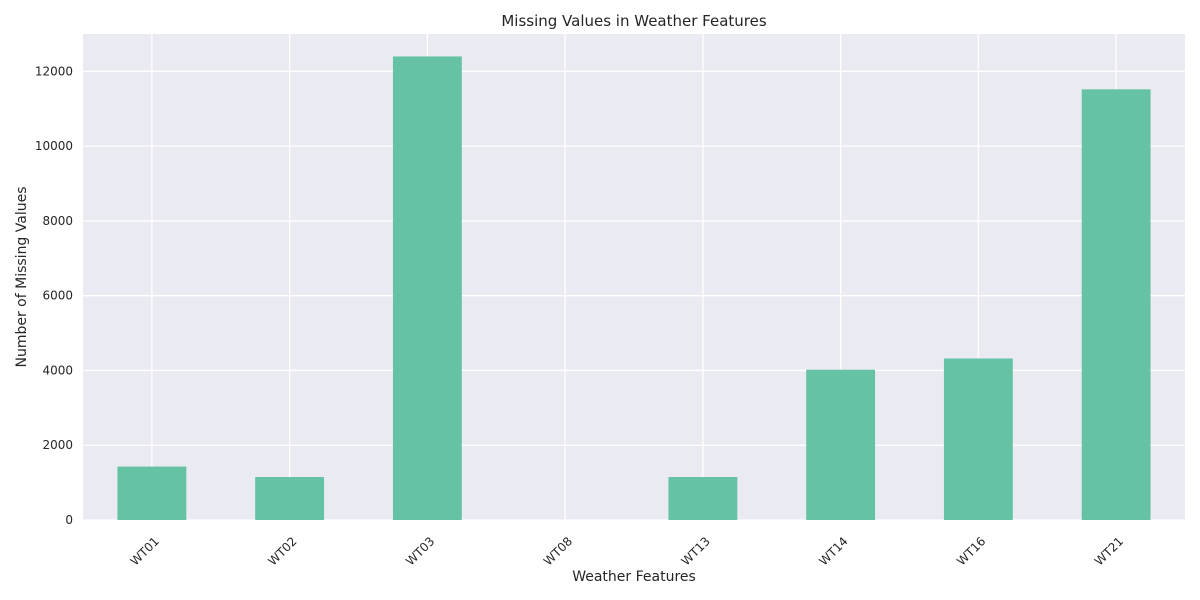 The width and height of the screenshot is (1200, 600). I want to click on x-tick-label: WT03, so click(420, 551).